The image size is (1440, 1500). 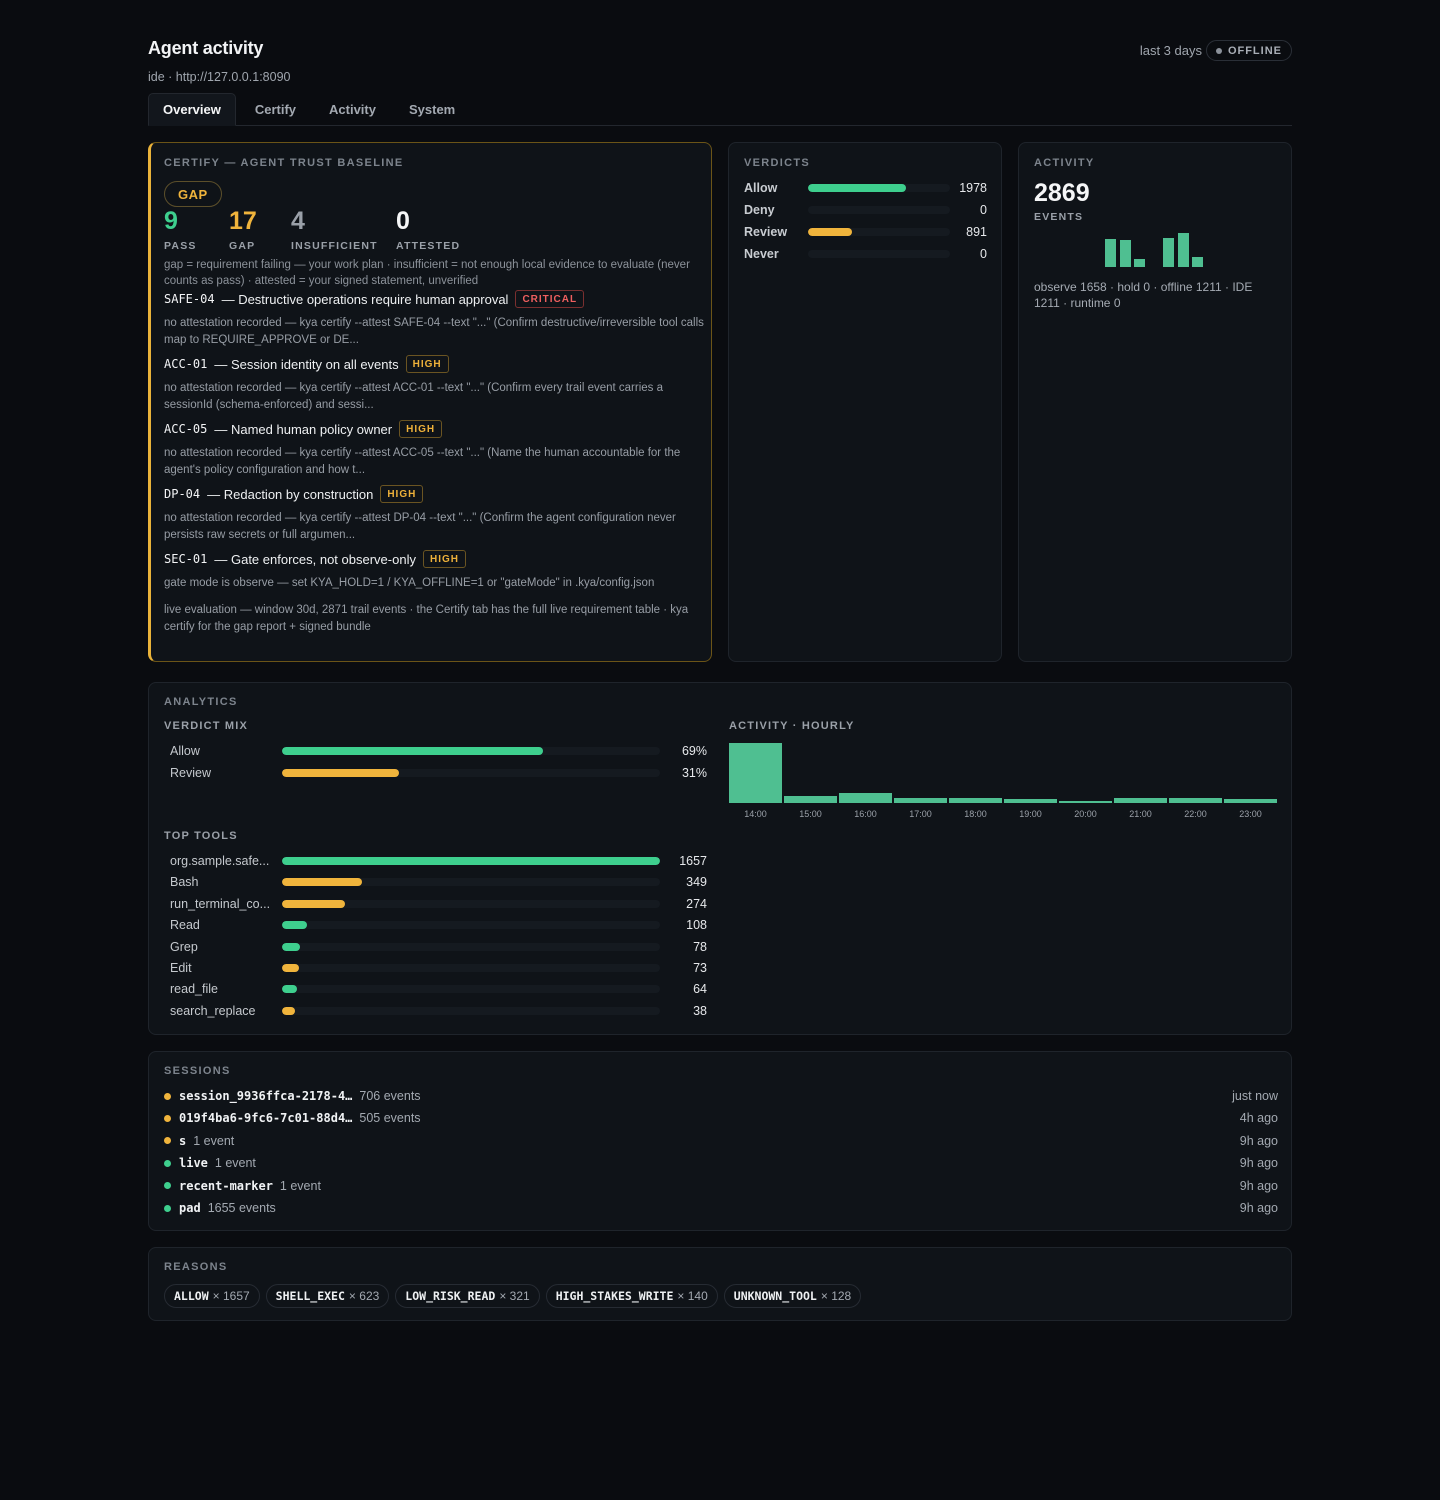 What do you see at coordinates (186, 364) in the screenshot?
I see `requirement-id: ACC-01` at bounding box center [186, 364].